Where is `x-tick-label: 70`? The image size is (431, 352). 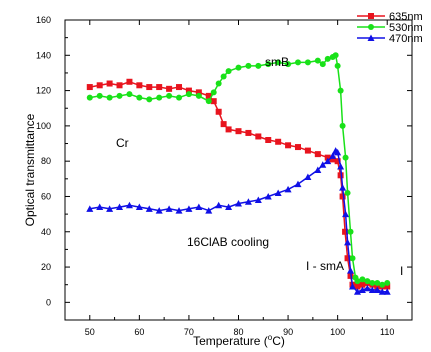
x-tick-label: 70 is located at coordinates (189, 332).